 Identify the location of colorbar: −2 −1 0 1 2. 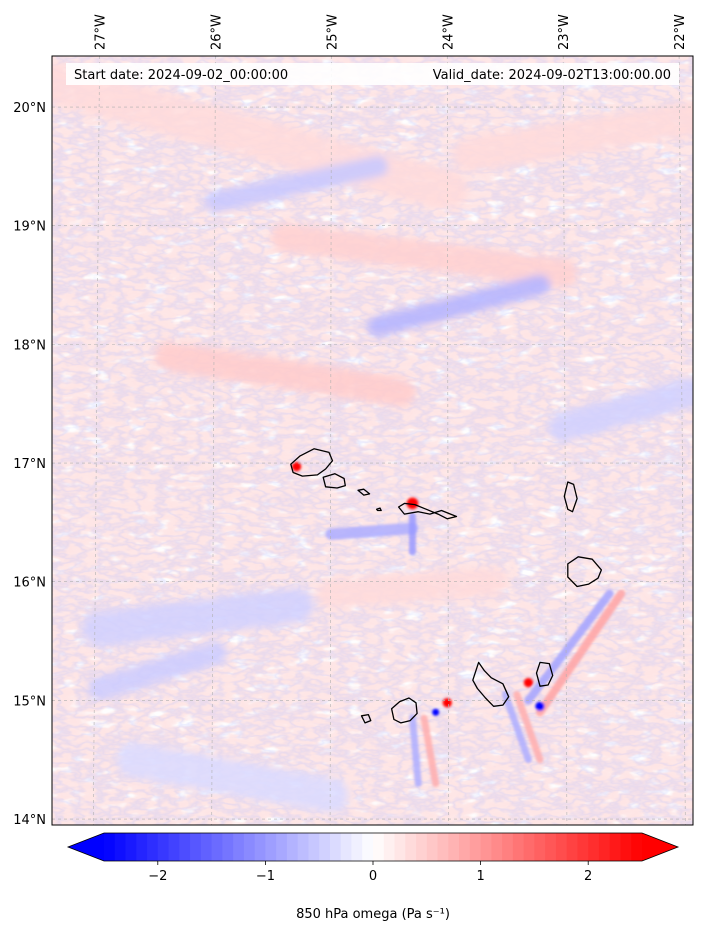
(373, 858).